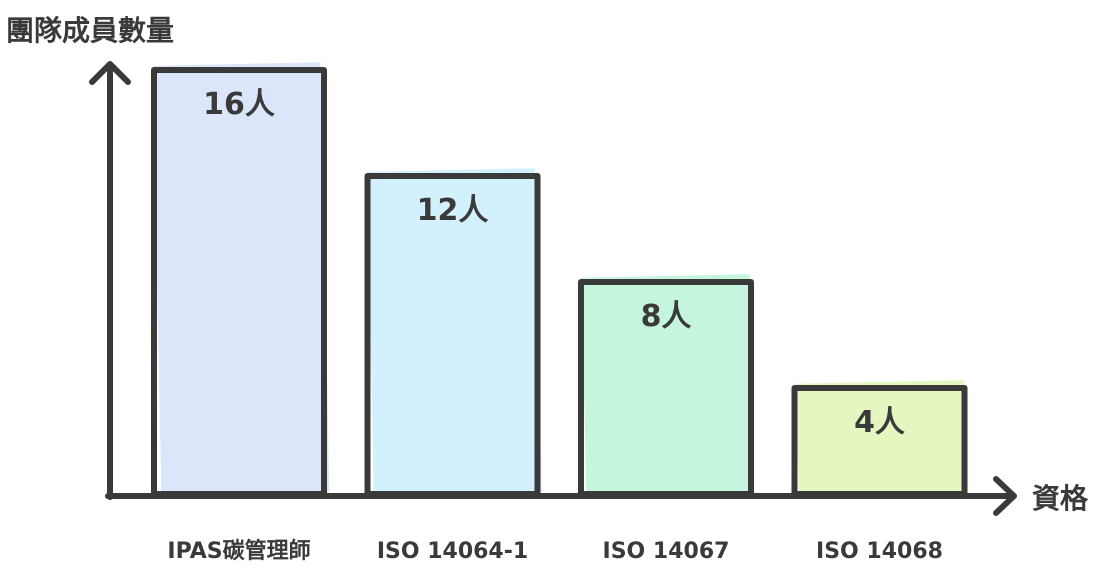 This screenshot has height=576, width=1108. I want to click on bar-value-label: 8人, so click(666, 316).